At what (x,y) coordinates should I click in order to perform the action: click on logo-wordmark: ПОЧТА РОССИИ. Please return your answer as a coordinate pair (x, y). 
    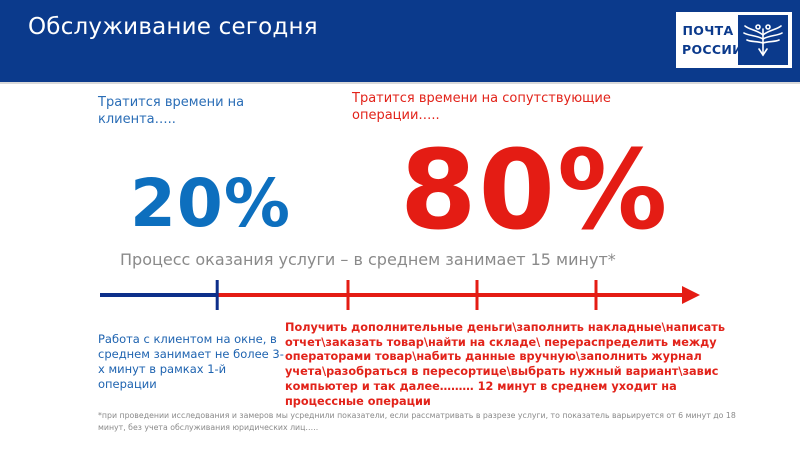
    Looking at the image, I should click on (712, 40).